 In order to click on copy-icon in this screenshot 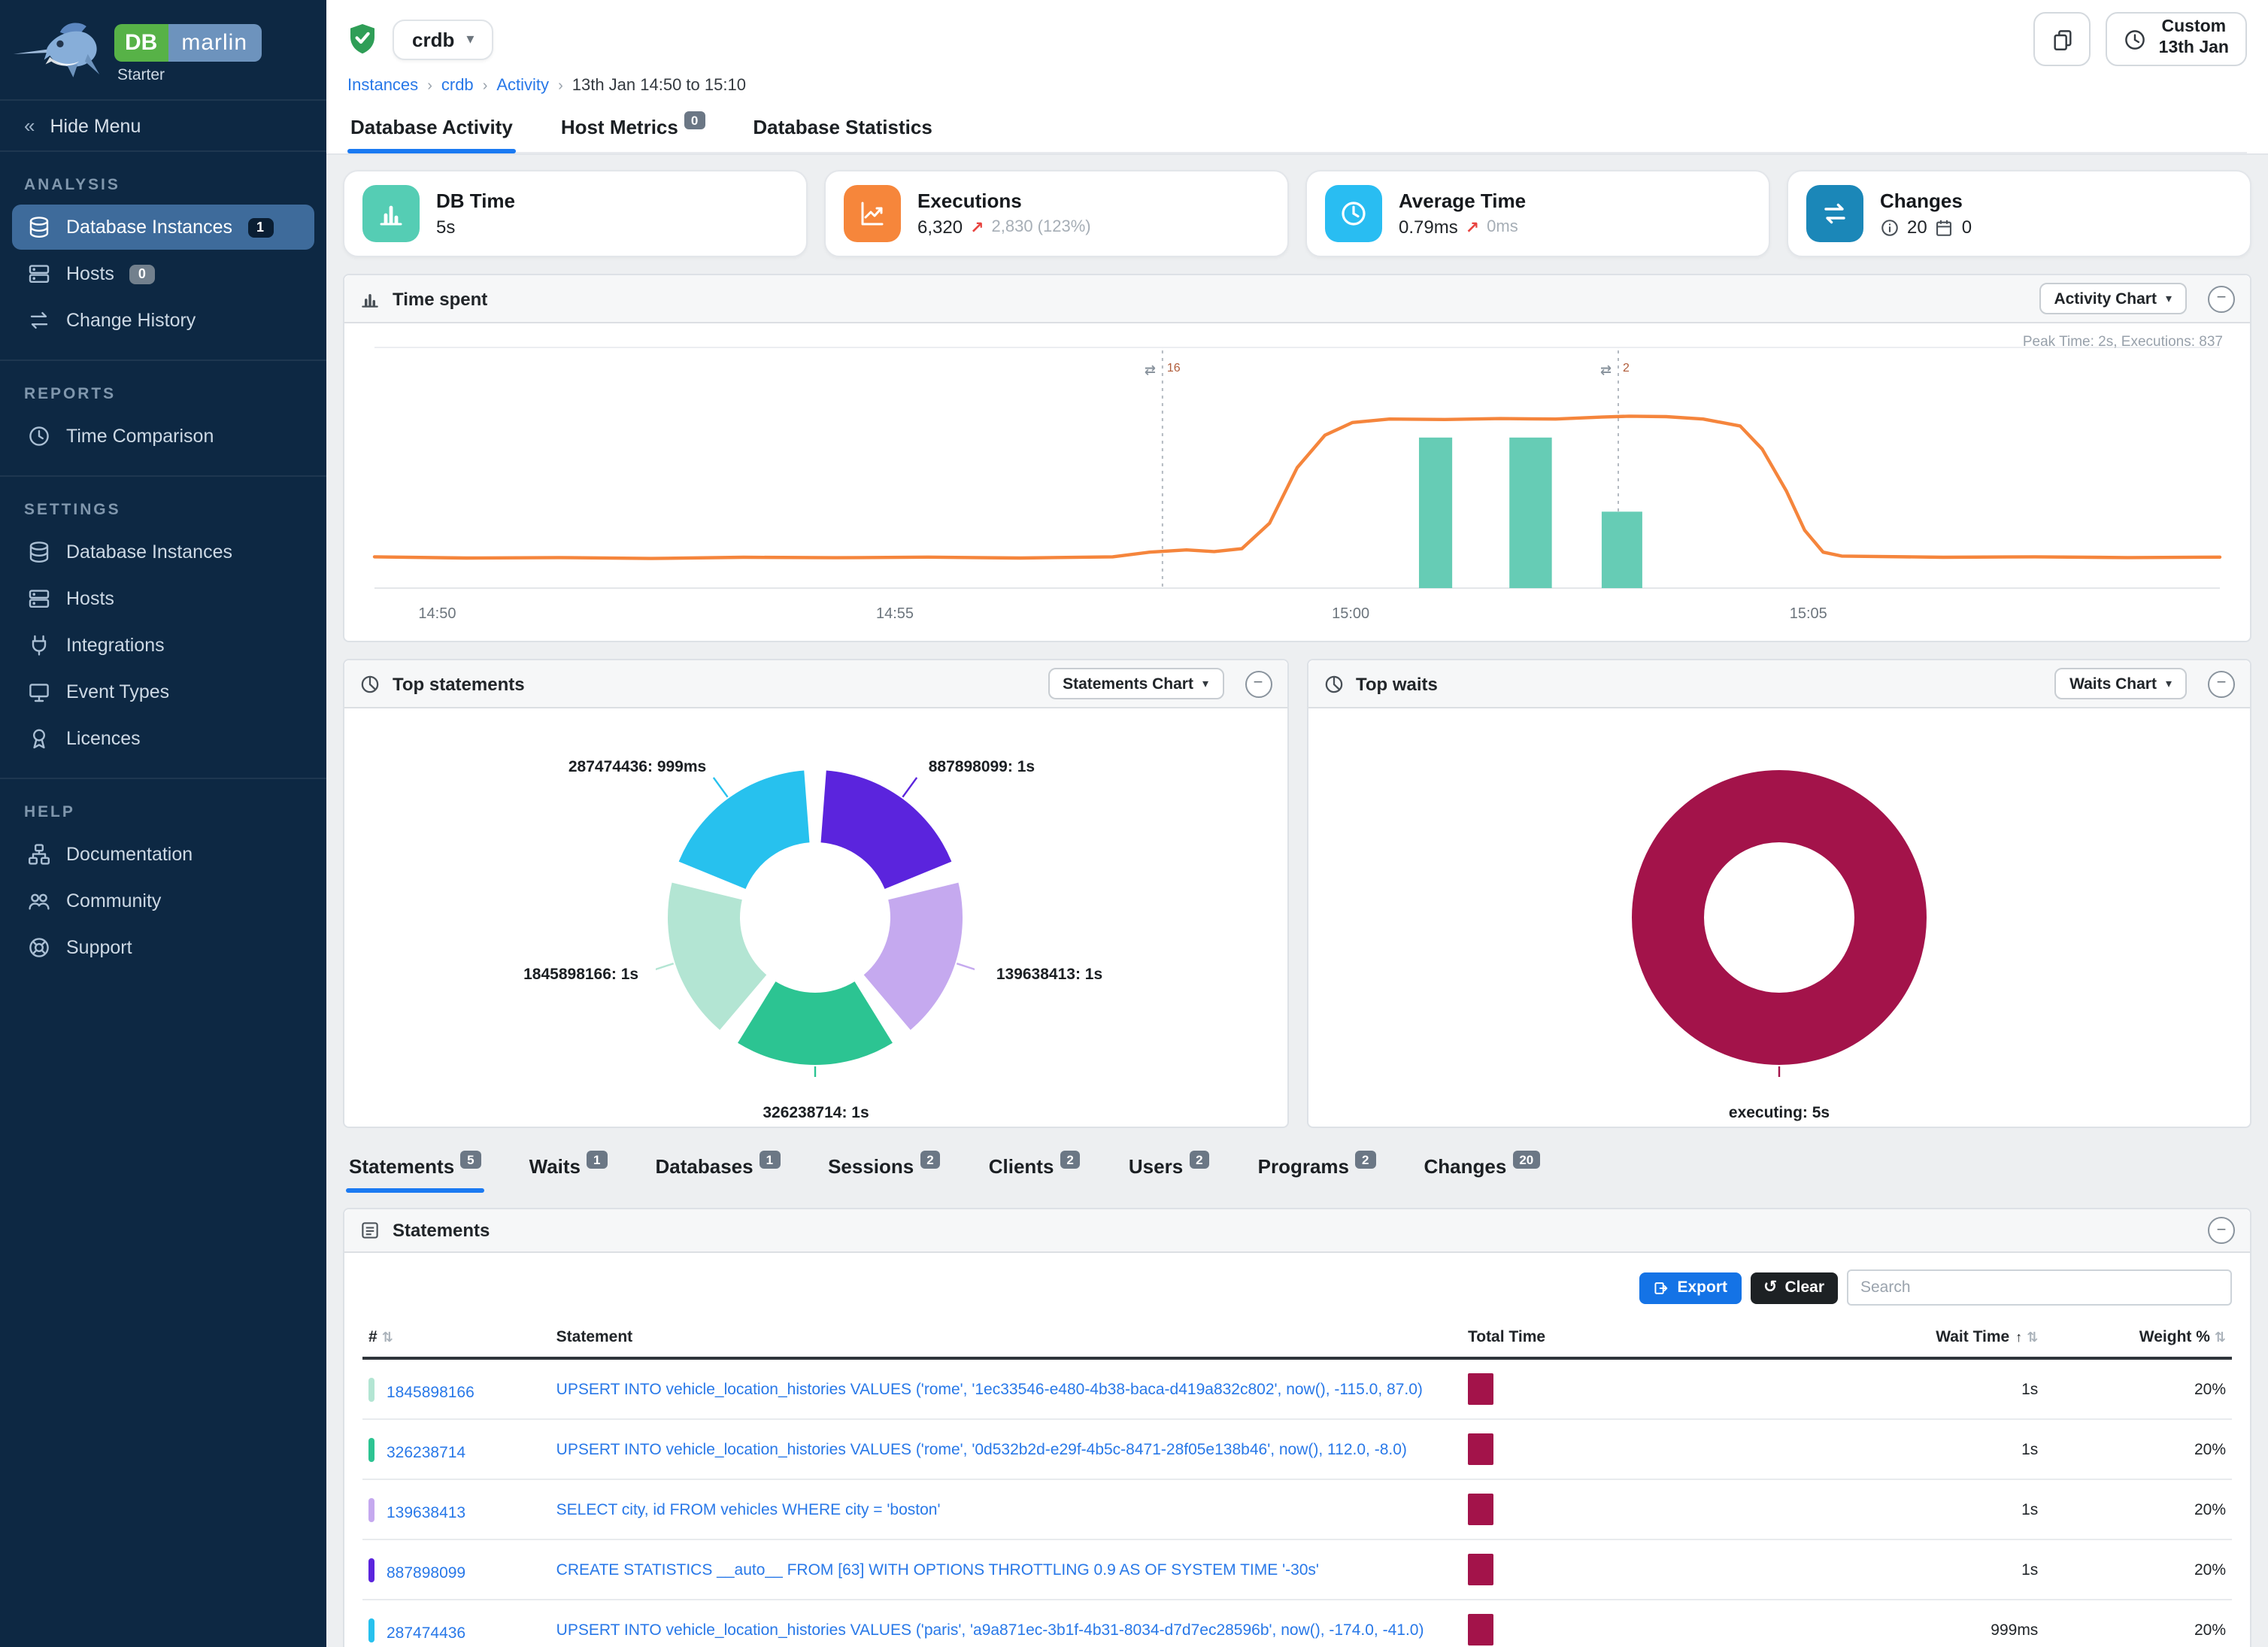, I will do `click(2063, 39)`.